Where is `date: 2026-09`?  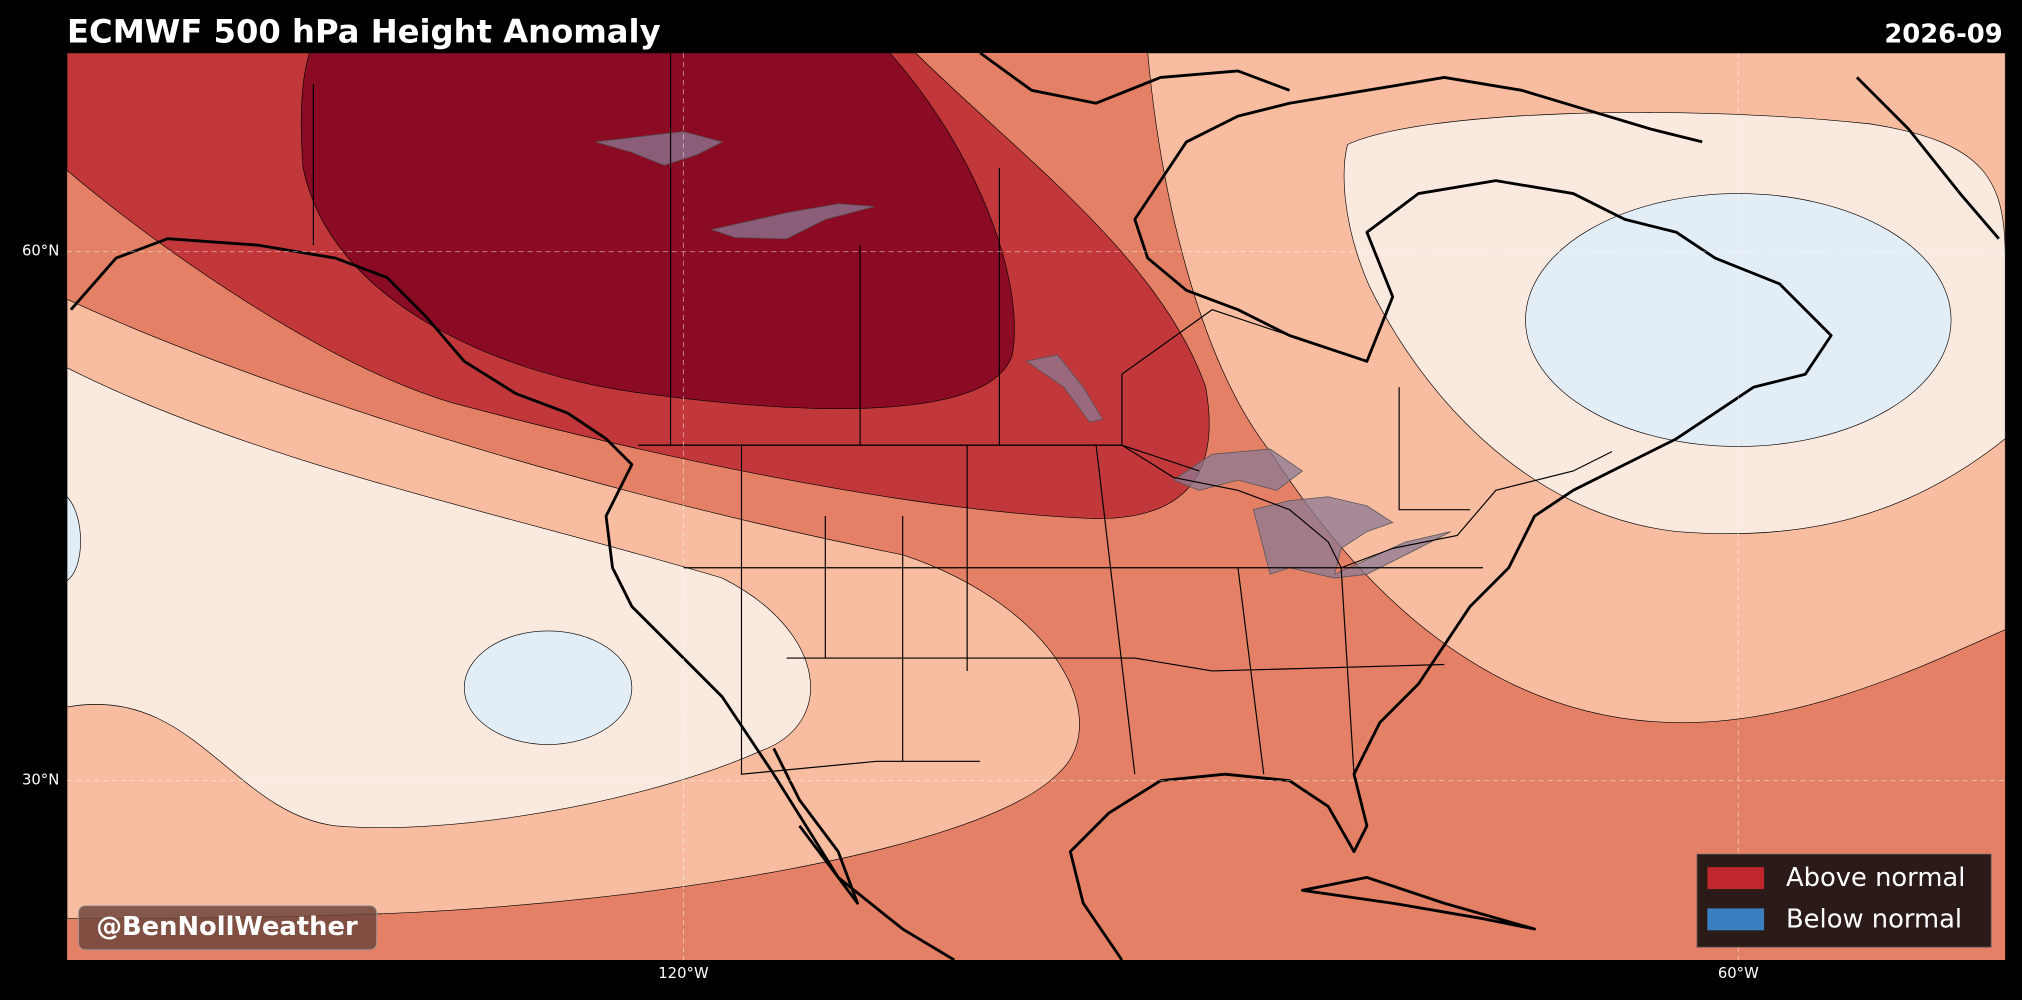
date: 2026-09 is located at coordinates (1943, 34).